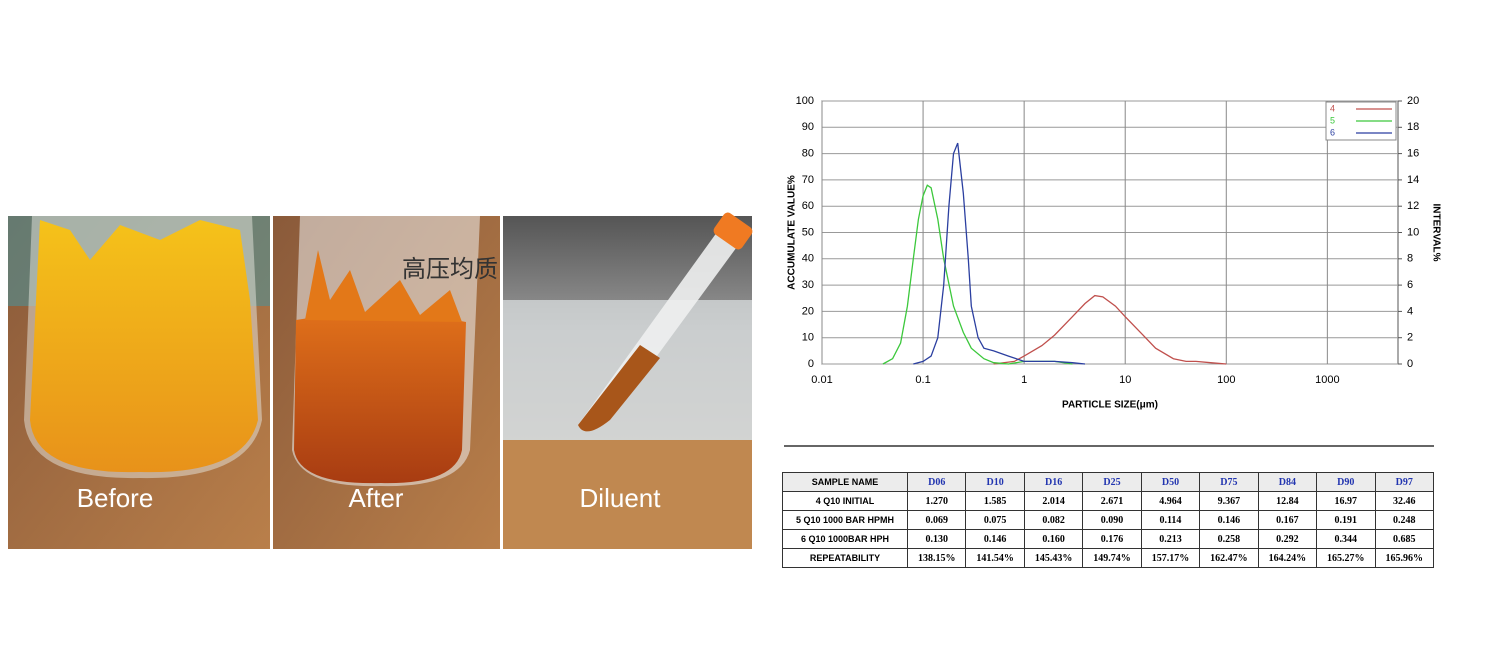 This screenshot has width=1500, height=648. What do you see at coordinates (808, 232) in the screenshot?
I see `y-tick-label: 50` at bounding box center [808, 232].